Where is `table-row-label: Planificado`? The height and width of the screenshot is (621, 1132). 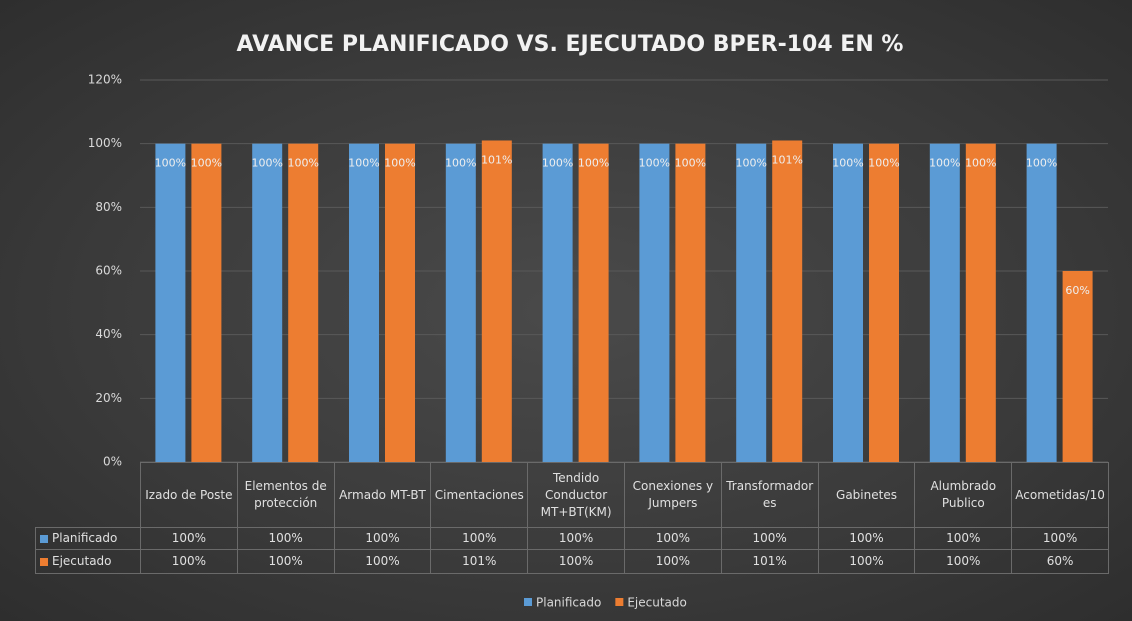 table-row-label: Planificado is located at coordinates (88, 538).